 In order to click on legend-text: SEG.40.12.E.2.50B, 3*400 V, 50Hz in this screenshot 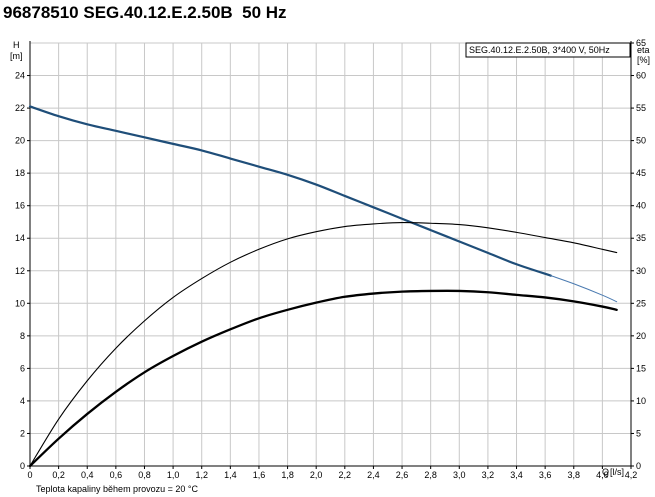, I will do `click(539, 50)`.